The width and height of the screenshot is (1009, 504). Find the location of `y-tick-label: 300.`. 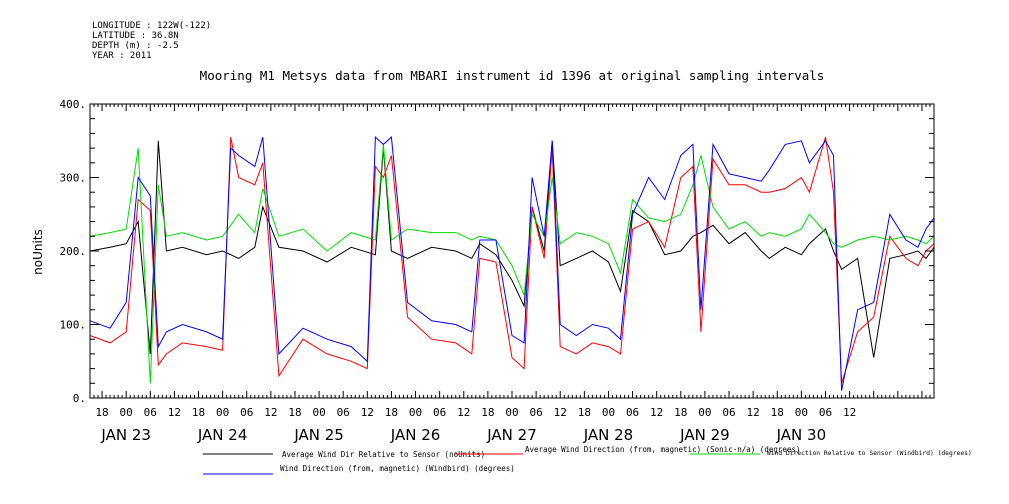

y-tick-label: 300. is located at coordinates (73, 178).